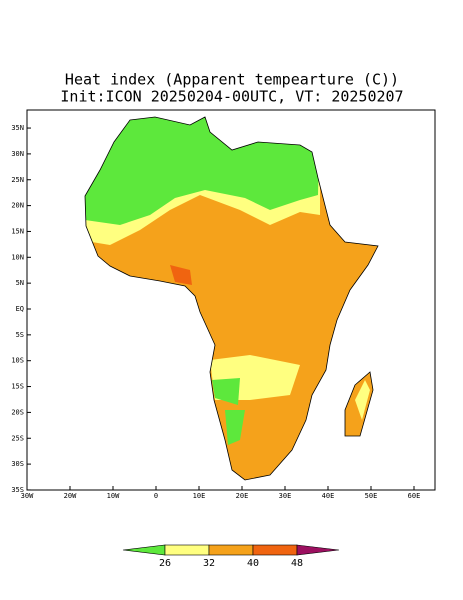 The width and height of the screenshot is (463, 600). Describe the element at coordinates (20, 309) in the screenshot. I see `y-tick-label: EQ` at that location.